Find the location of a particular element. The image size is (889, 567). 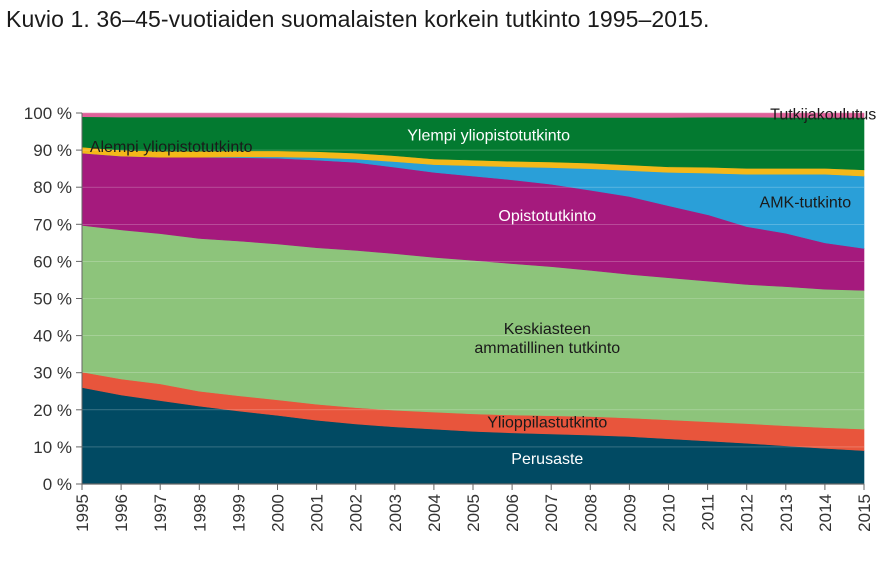

x-tick-label: 2014 is located at coordinates (825, 513).